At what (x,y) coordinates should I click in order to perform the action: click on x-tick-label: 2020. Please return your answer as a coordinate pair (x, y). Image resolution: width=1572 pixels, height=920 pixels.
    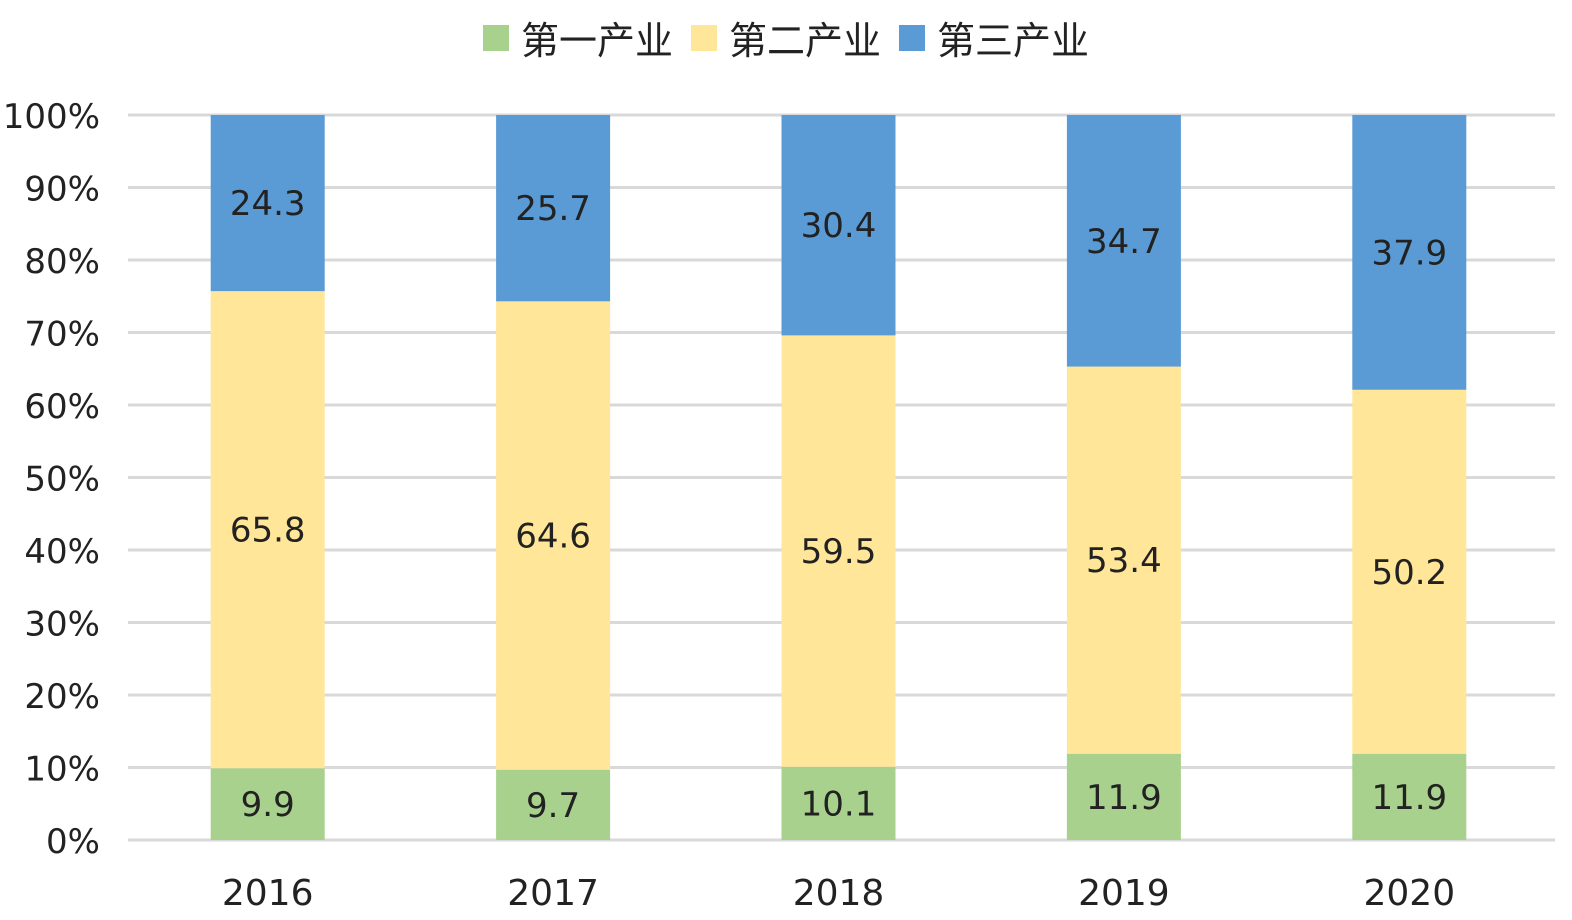
    Looking at the image, I should click on (1409, 893).